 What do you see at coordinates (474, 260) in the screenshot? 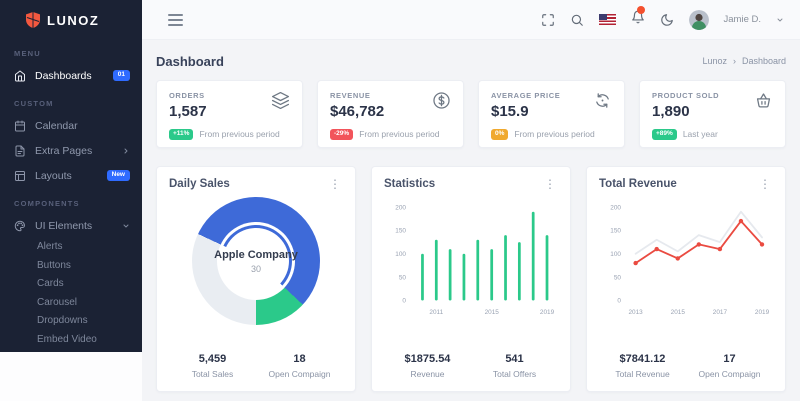
I see `statistics-bar-chart: 0 50 100 150 200 2011 2015 2019` at bounding box center [474, 260].